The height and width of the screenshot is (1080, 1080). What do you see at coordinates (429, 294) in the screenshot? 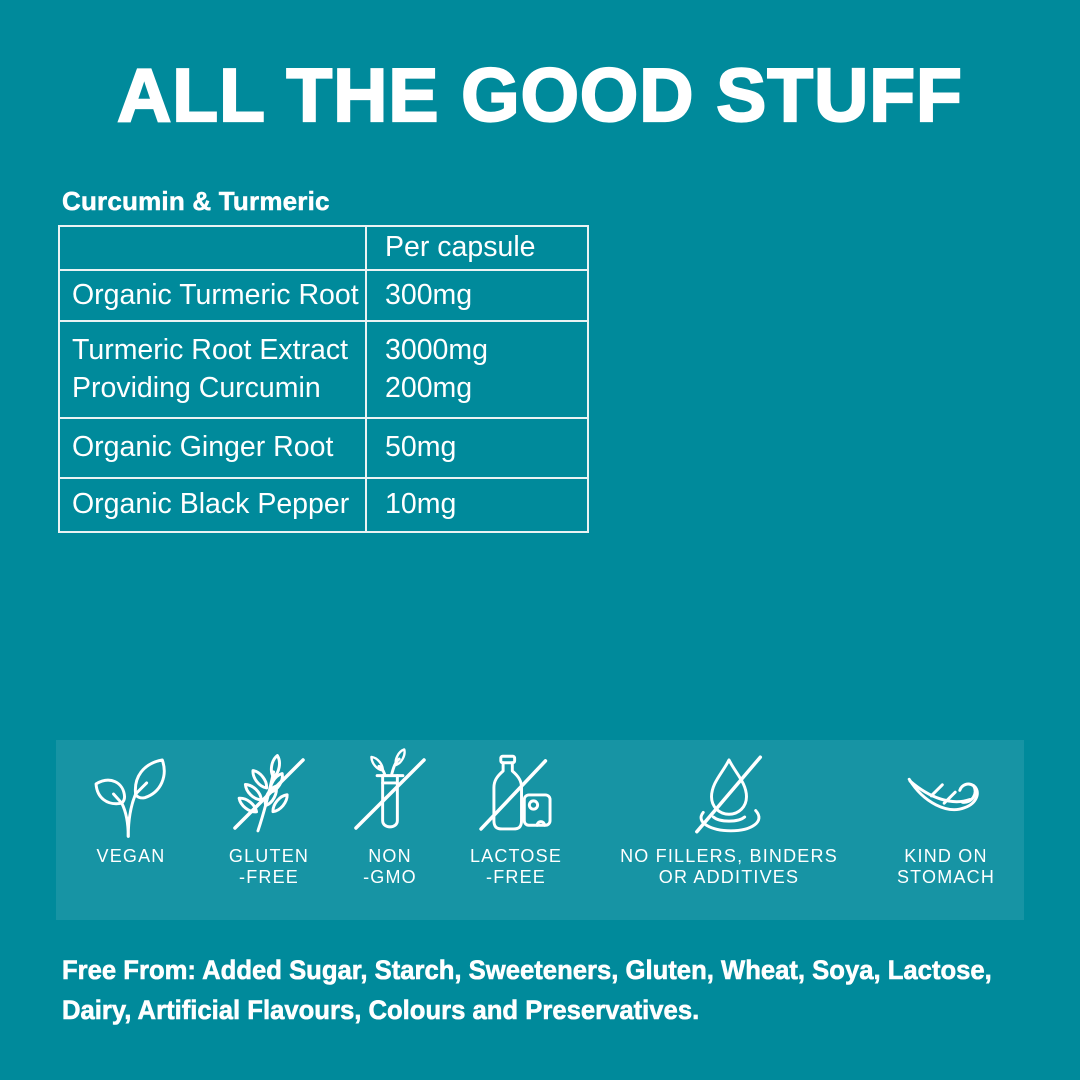
I see `amount-text: 300mg` at bounding box center [429, 294].